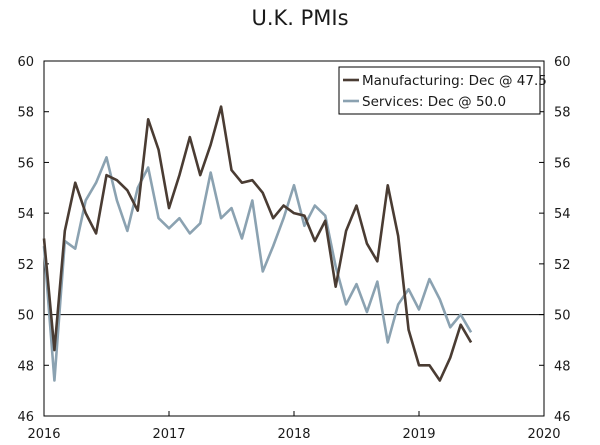 This screenshot has width=600, height=445. Describe the element at coordinates (562, 265) in the screenshot. I see `y-tick-label-right: 52` at that location.